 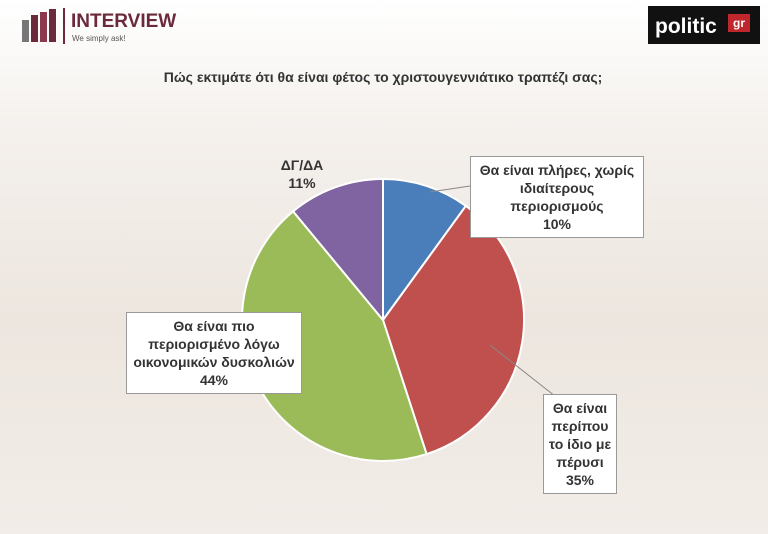 What do you see at coordinates (99, 38) in the screenshot?
I see `tagline: We simply ask!` at bounding box center [99, 38].